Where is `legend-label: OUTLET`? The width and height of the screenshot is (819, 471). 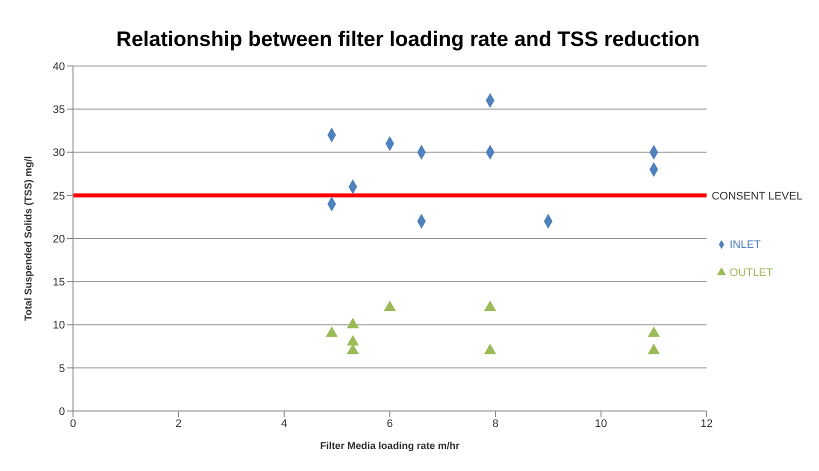 legend-label: OUTLET is located at coordinates (751, 272).